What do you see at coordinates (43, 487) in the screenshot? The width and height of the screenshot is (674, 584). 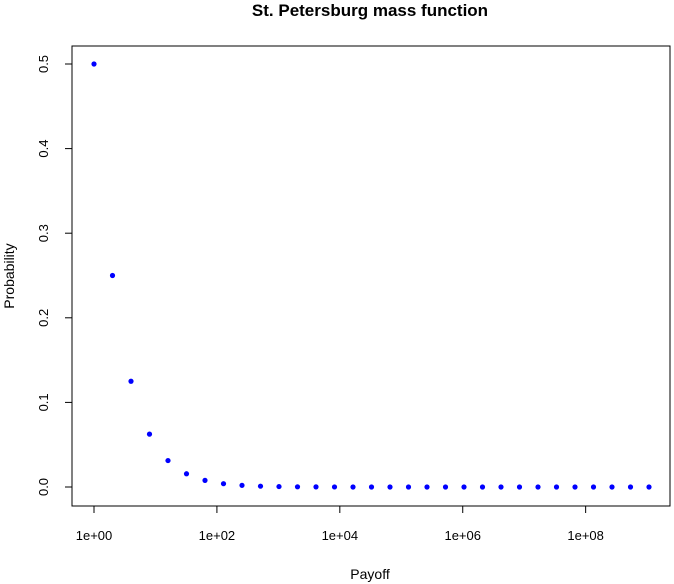 I see `y-tick-label: 0.0` at bounding box center [43, 487].